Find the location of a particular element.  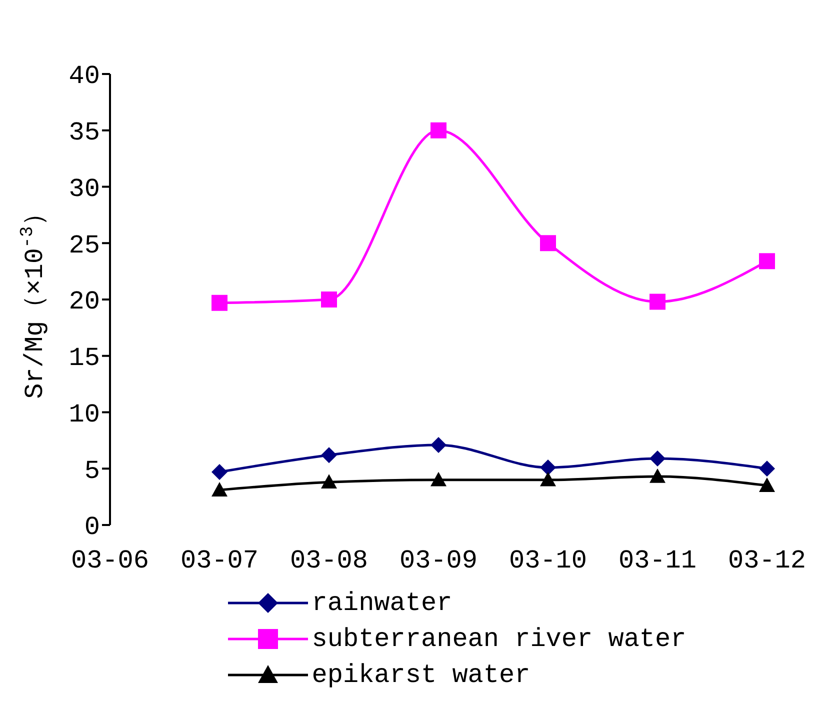

x-tick-label: 03-09 is located at coordinates (438, 560).